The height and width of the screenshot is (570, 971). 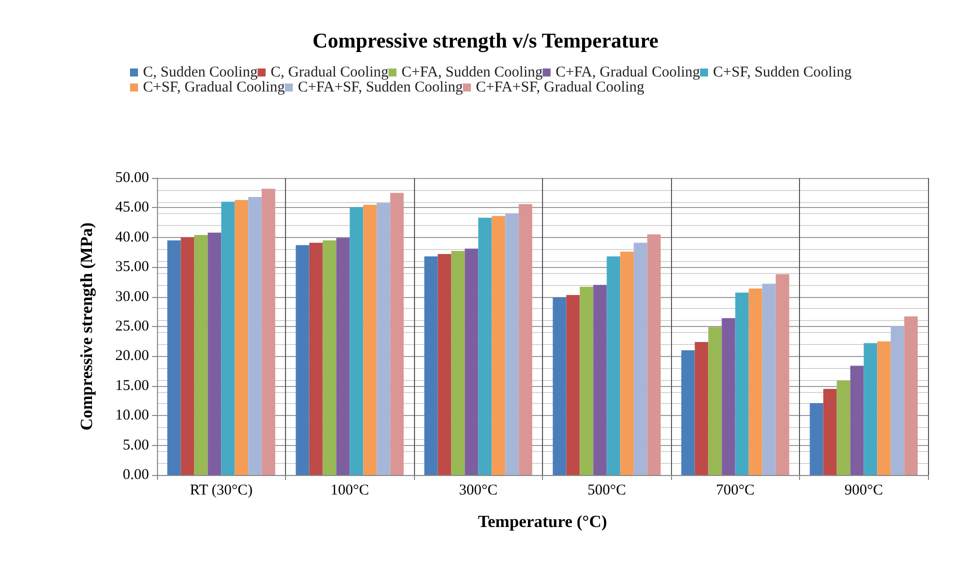 What do you see at coordinates (135, 445) in the screenshot?
I see `y-tick-label: 5.00` at bounding box center [135, 445].